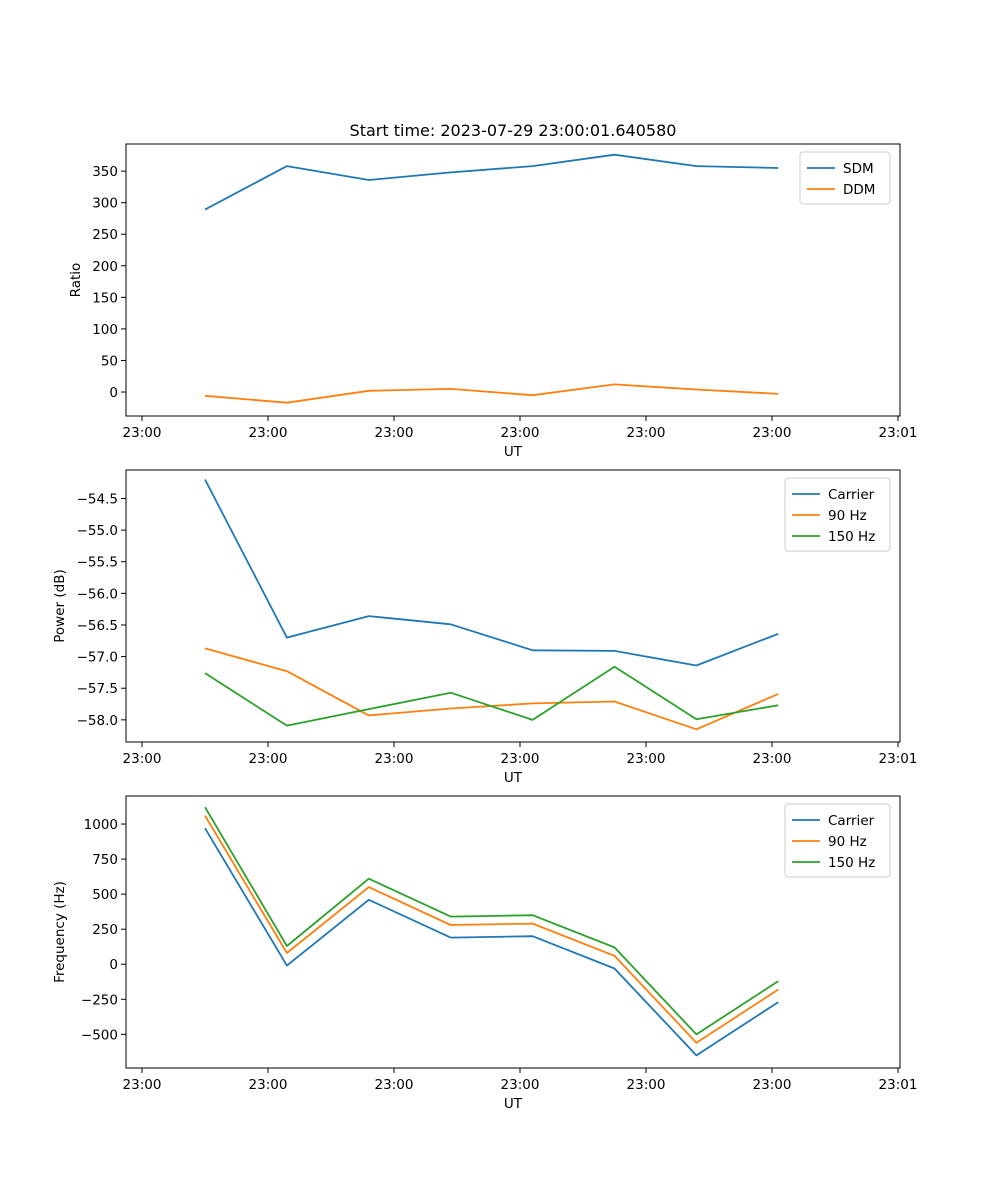  What do you see at coordinates (60, 932) in the screenshot?
I see `chart-3-ylabel: Frequency (Hz)` at bounding box center [60, 932].